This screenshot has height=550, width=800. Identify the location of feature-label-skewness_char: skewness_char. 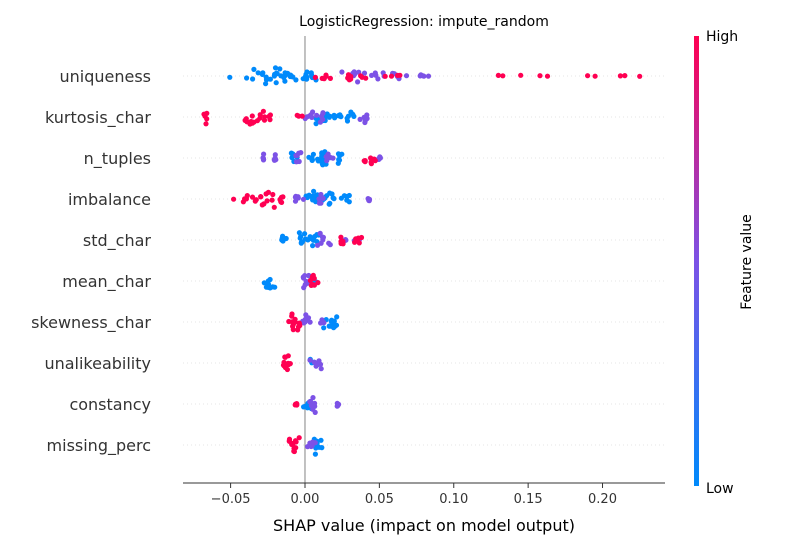
(91, 323).